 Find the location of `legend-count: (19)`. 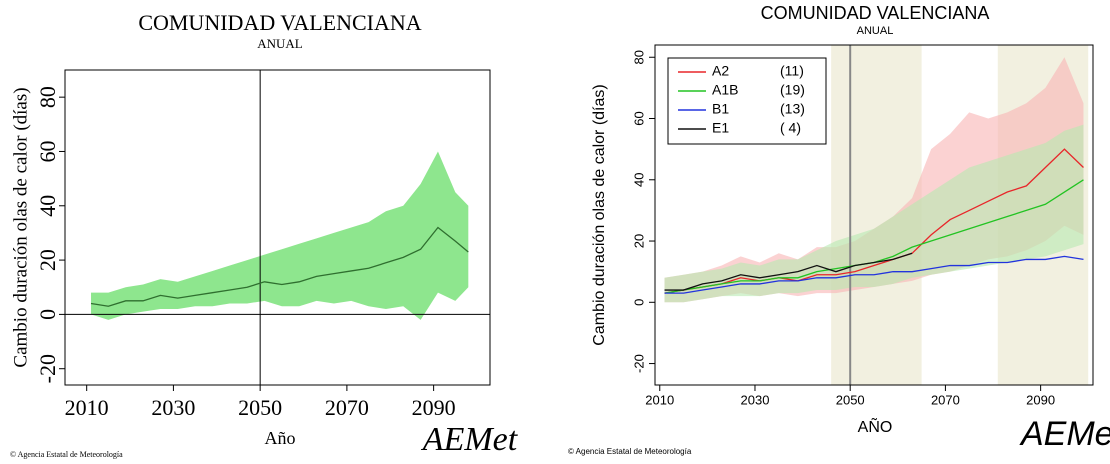

legend-count: (19) is located at coordinates (792, 90).